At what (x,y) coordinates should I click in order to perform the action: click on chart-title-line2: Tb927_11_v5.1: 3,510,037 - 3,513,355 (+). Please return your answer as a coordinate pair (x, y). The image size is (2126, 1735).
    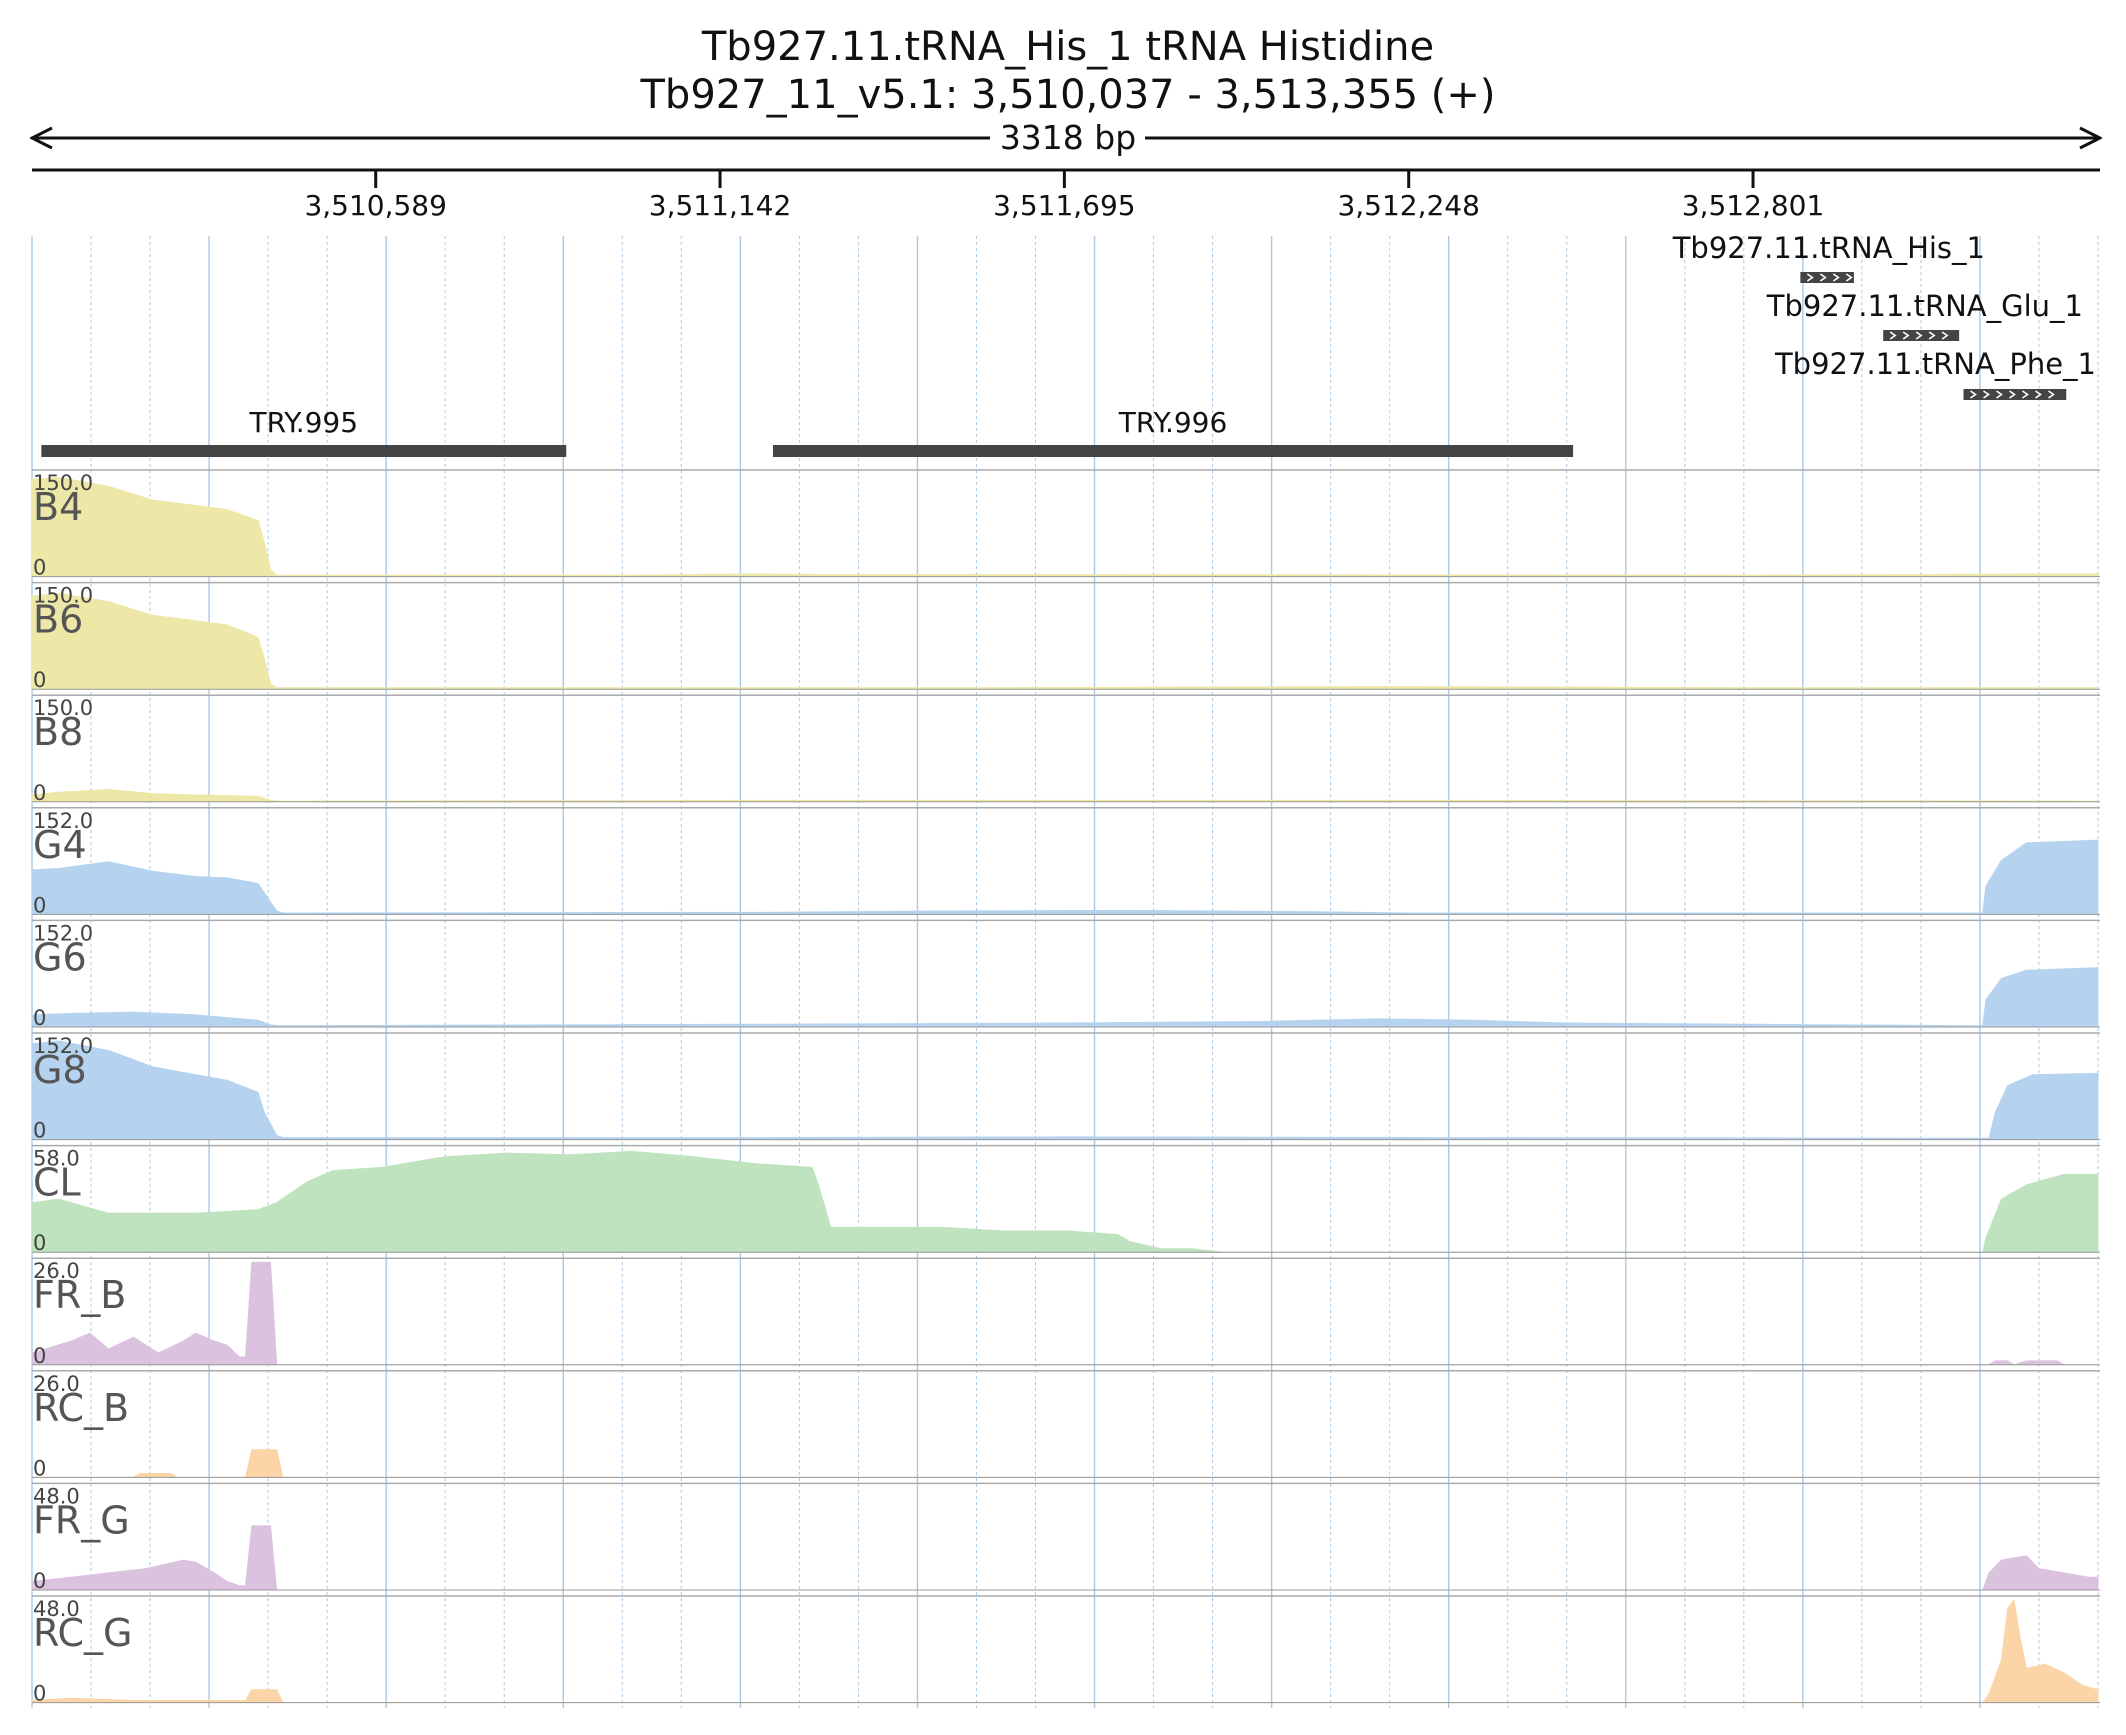
    Looking at the image, I should click on (1068, 95).